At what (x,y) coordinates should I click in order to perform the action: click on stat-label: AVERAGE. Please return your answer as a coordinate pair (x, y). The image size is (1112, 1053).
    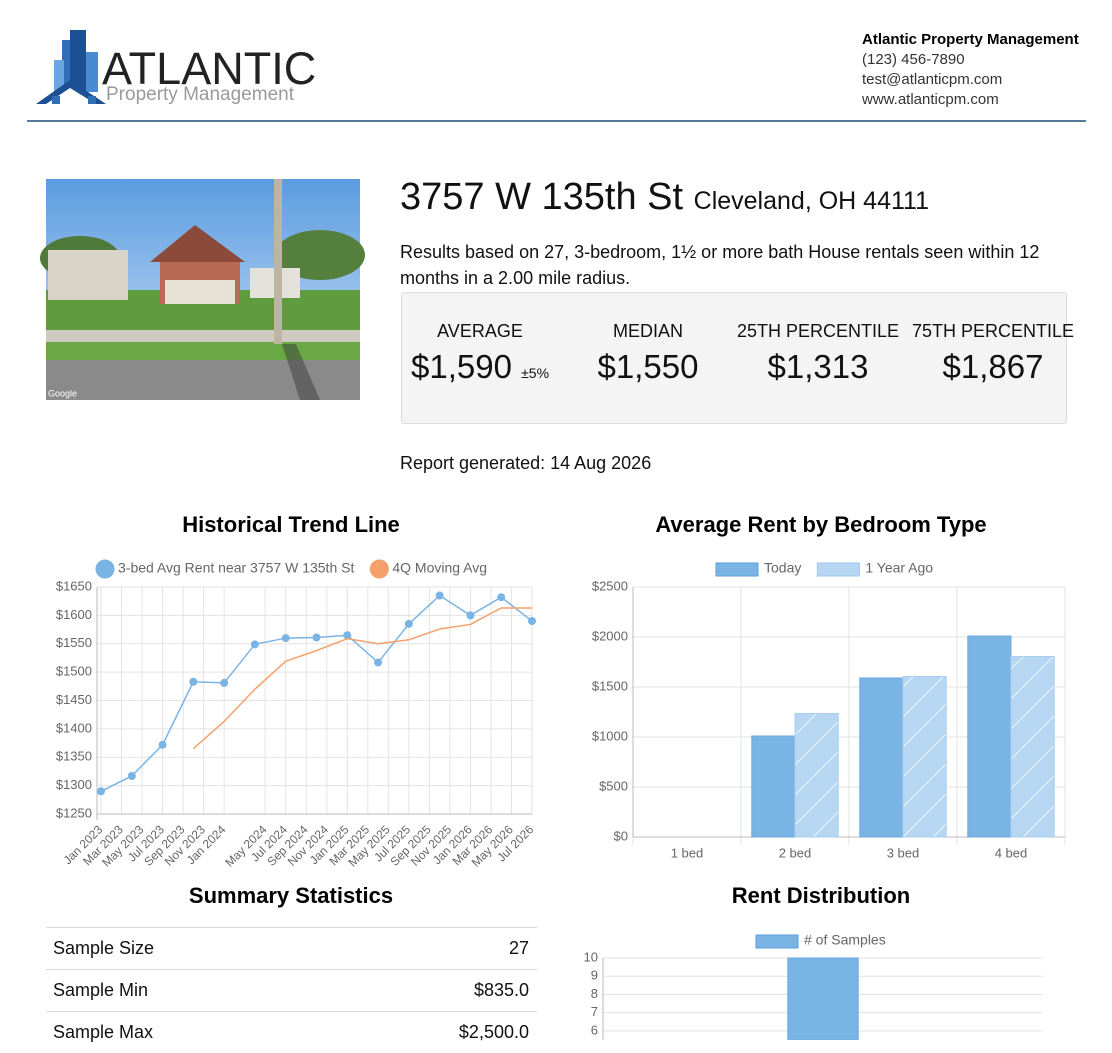
    Looking at the image, I should click on (480, 331).